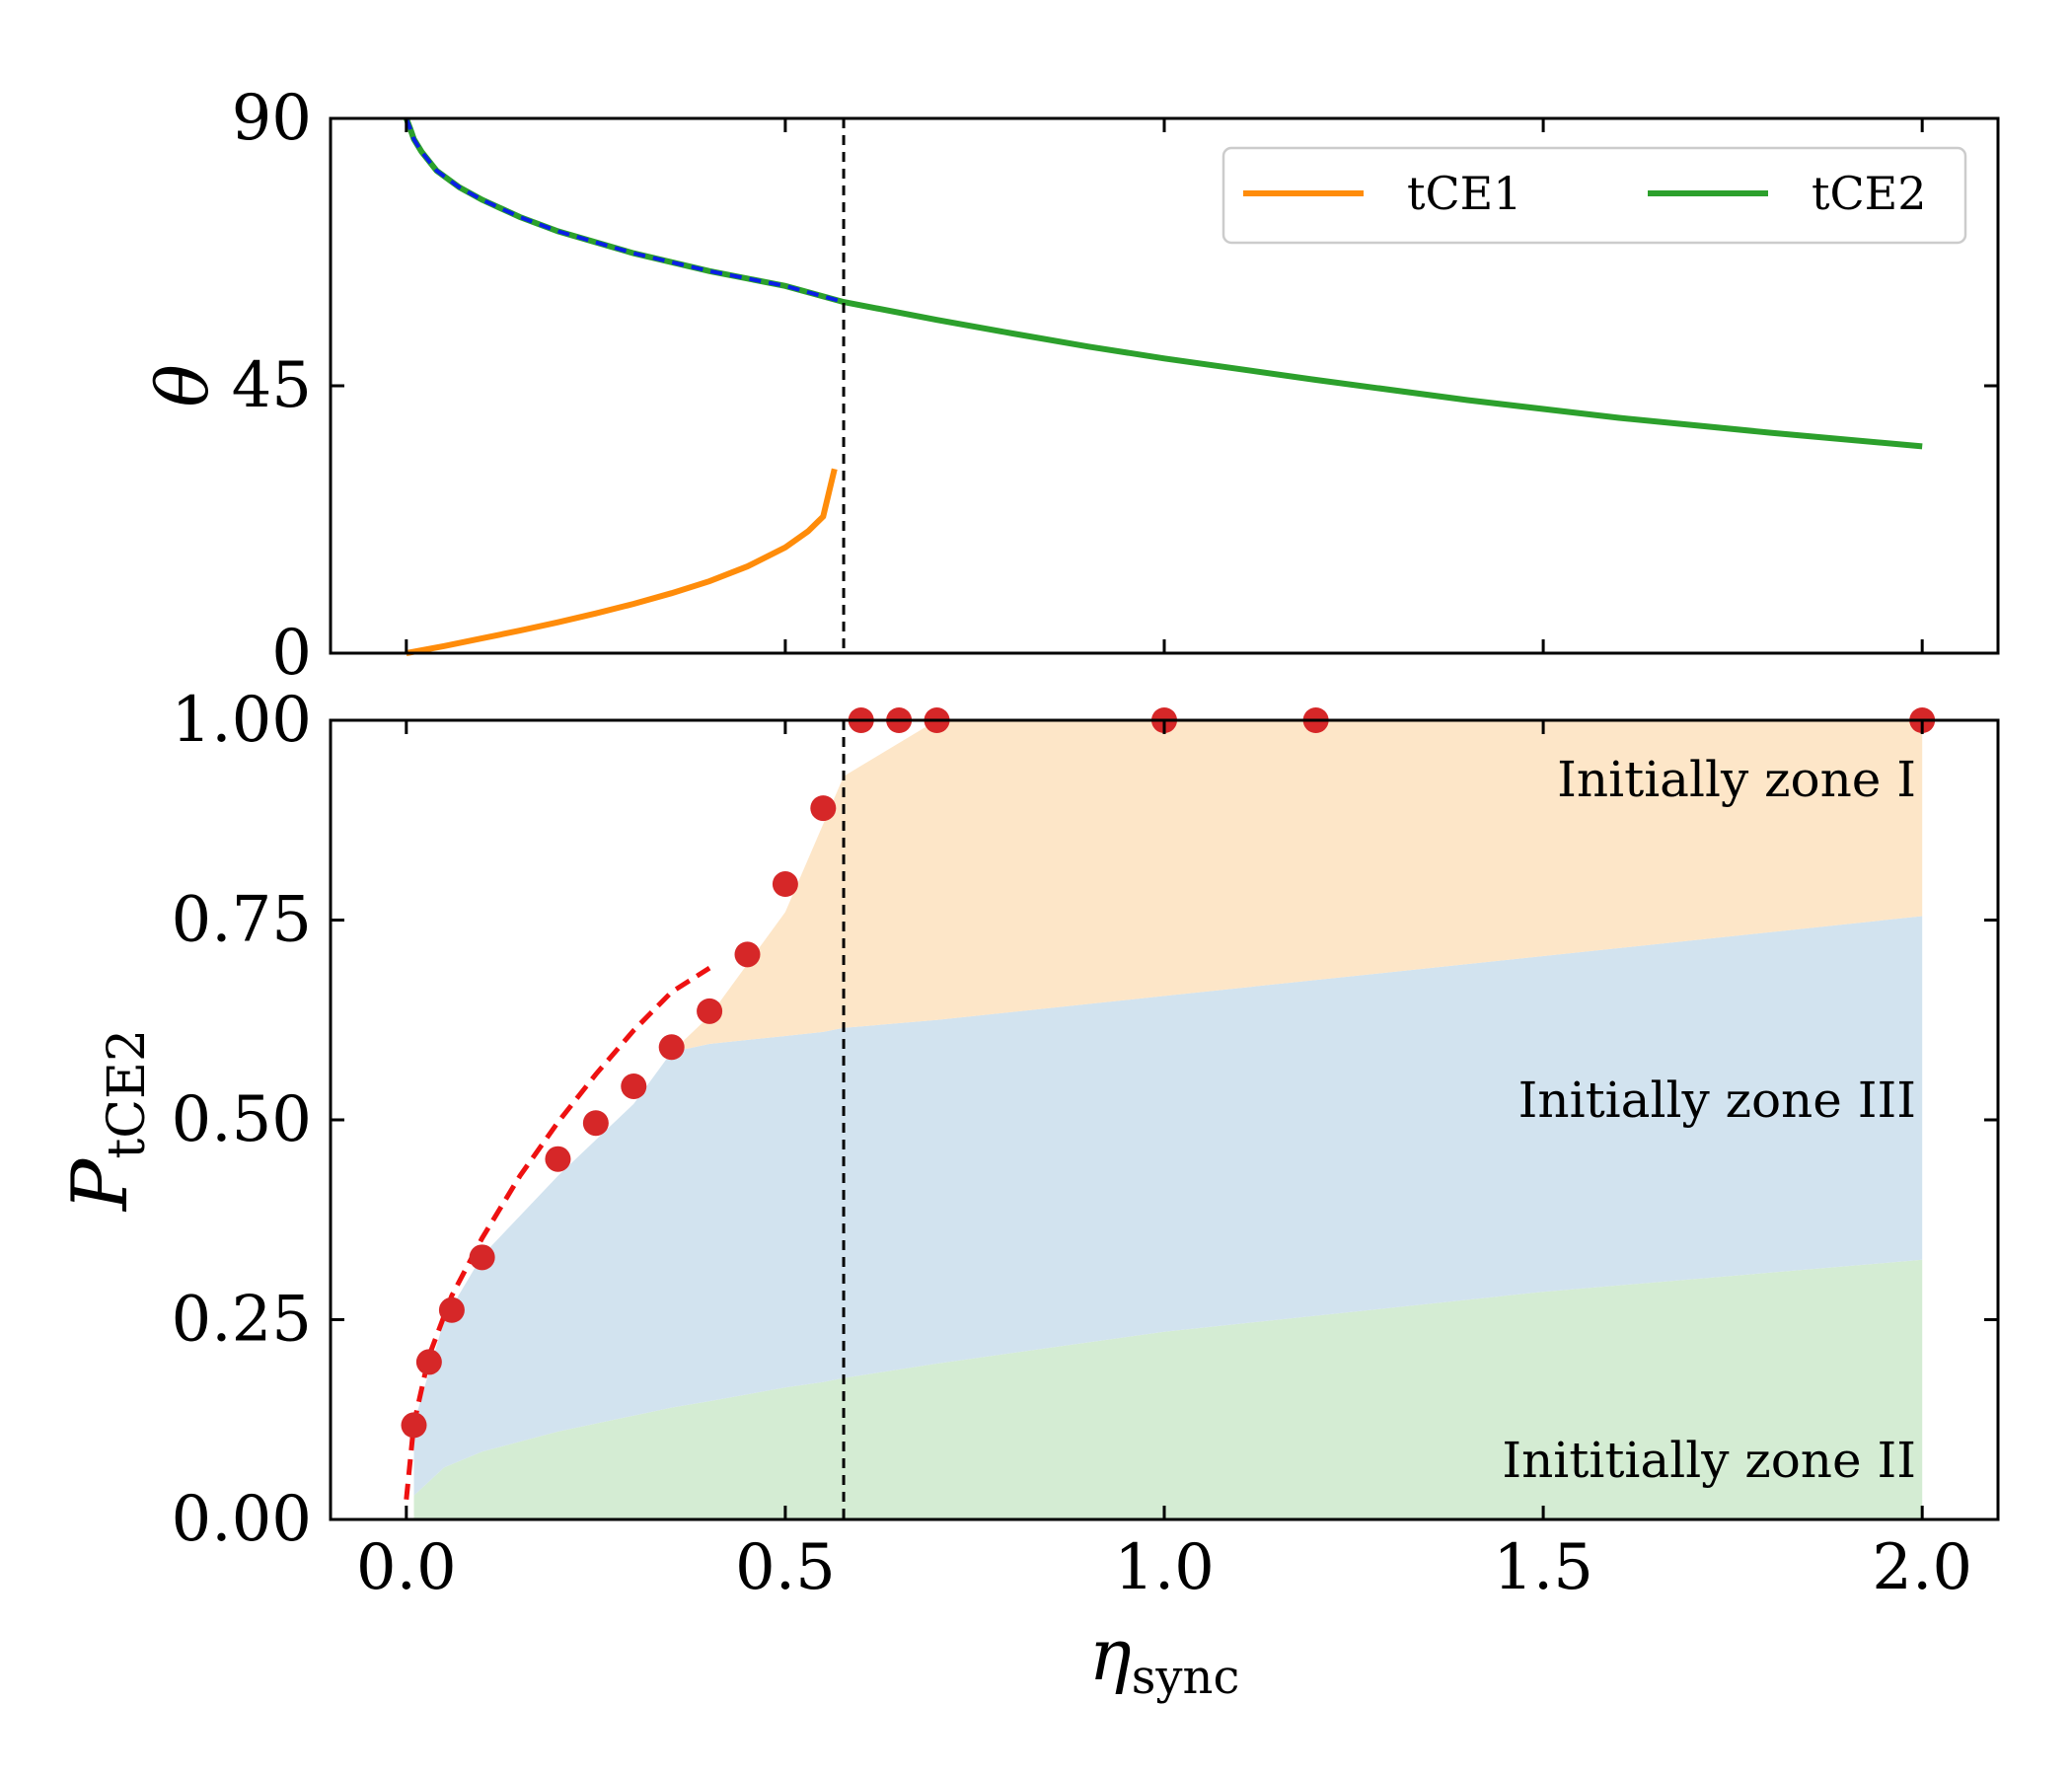 The width and height of the screenshot is (2072, 1776). I want to click on bottom-xlabel-var: η, so click(1111, 1655).